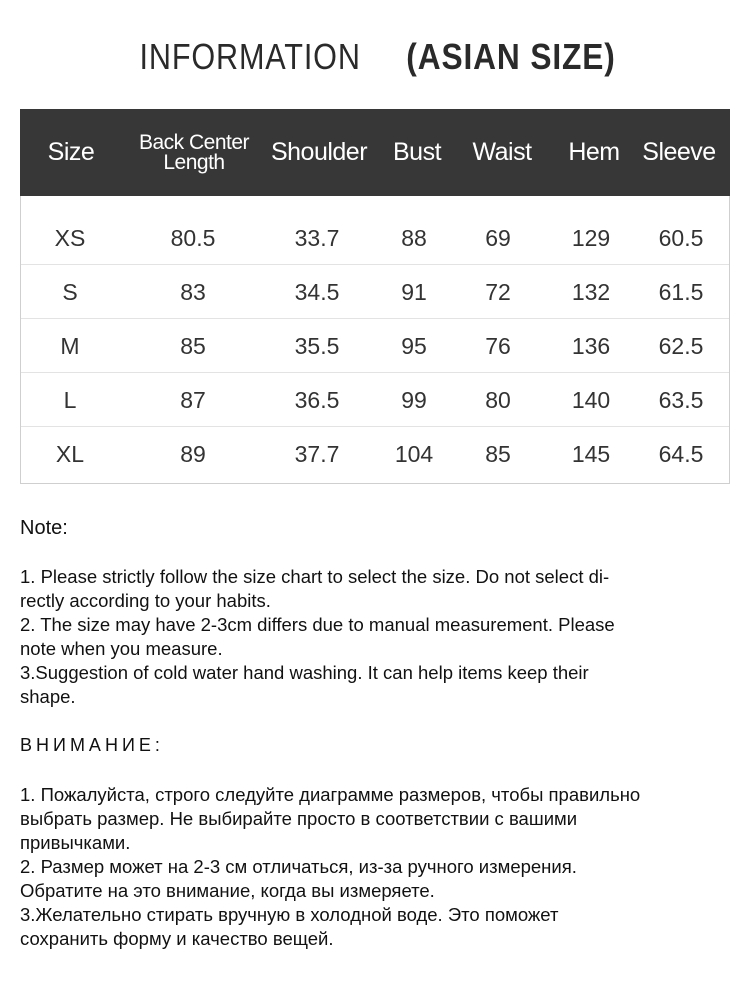  What do you see at coordinates (414, 400) in the screenshot?
I see `cell-bust: 99` at bounding box center [414, 400].